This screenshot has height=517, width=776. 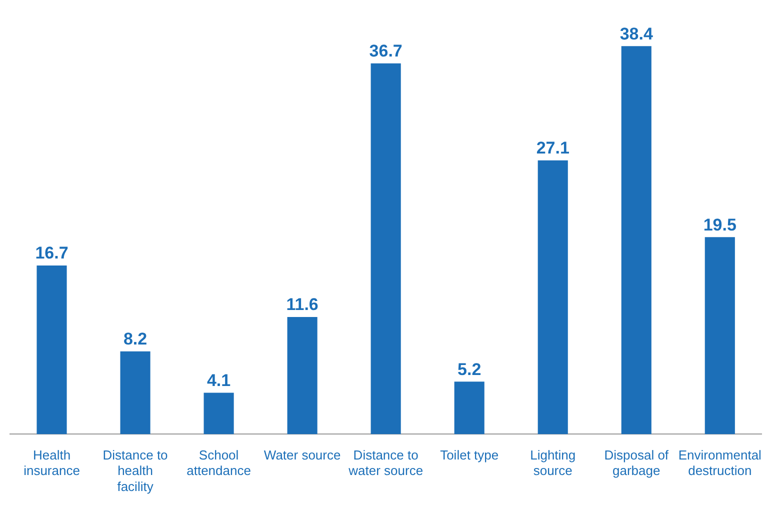 What do you see at coordinates (218, 463) in the screenshot?
I see `x-tick-label: School attendance` at bounding box center [218, 463].